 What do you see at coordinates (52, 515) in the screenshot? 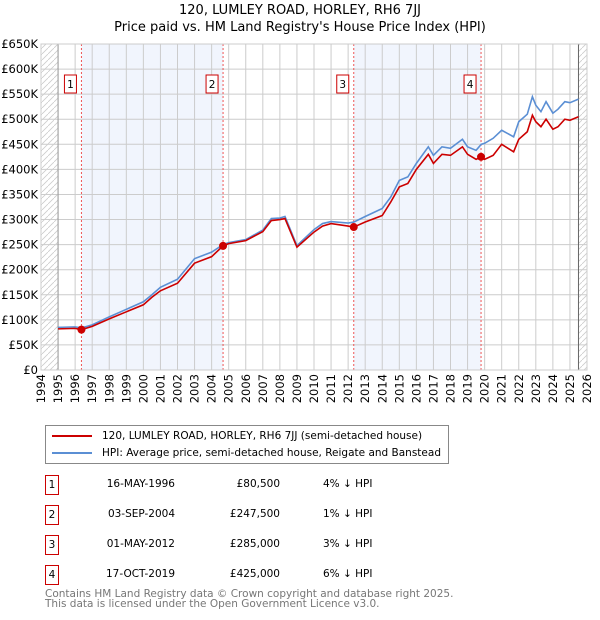
I see `sale-number: 2` at bounding box center [52, 515].